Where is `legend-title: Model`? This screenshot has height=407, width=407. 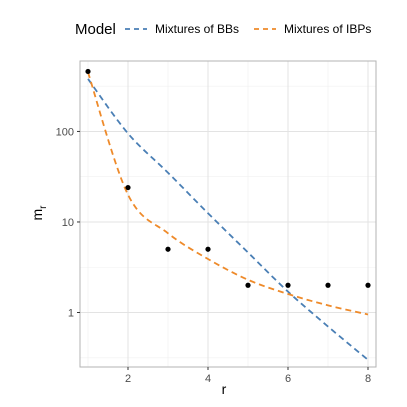
legend-title: Model is located at coordinates (95, 29).